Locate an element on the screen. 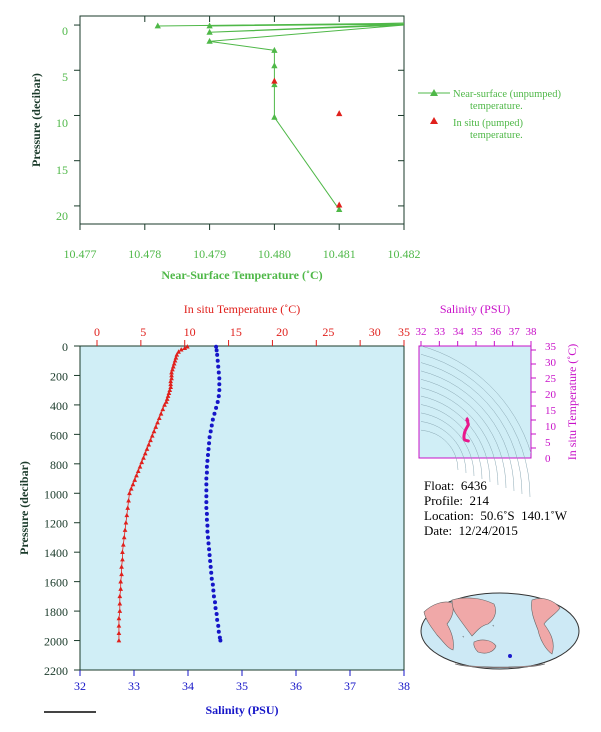  temperature-axis-title: In situ Temperature (˚C) is located at coordinates (242, 309).